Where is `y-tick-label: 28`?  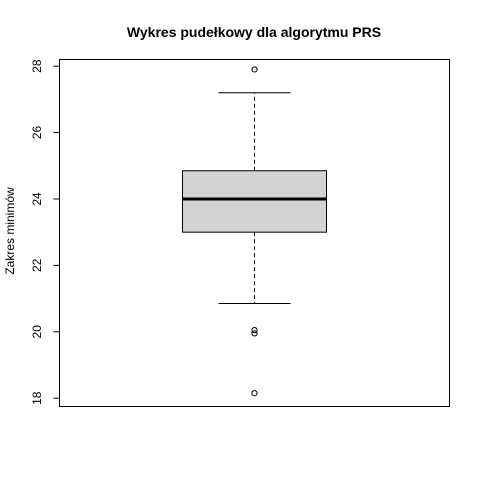 y-tick-label: 28 is located at coordinates (37, 66).